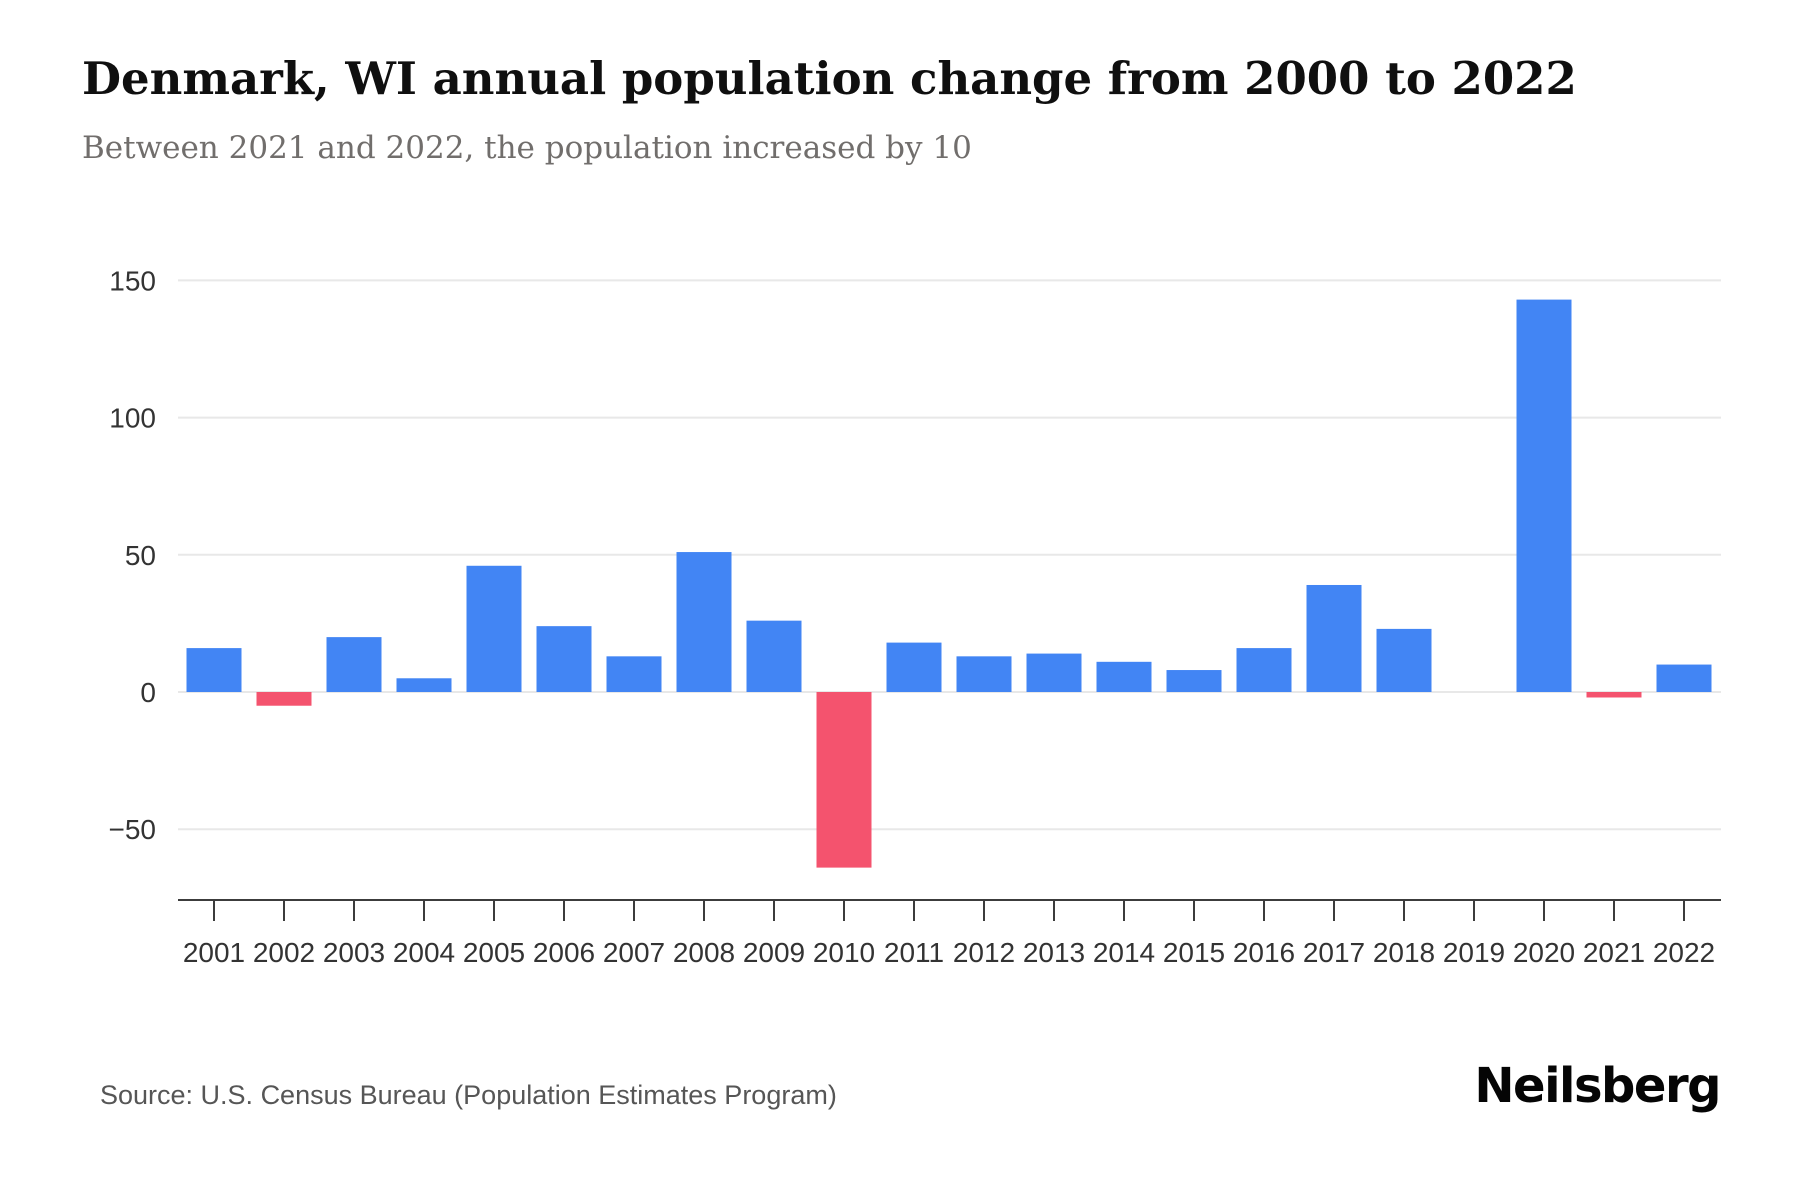 This screenshot has width=1800, height=1200. Describe the element at coordinates (1684, 952) in the screenshot. I see `x-axis-label-2022: 2022` at that location.